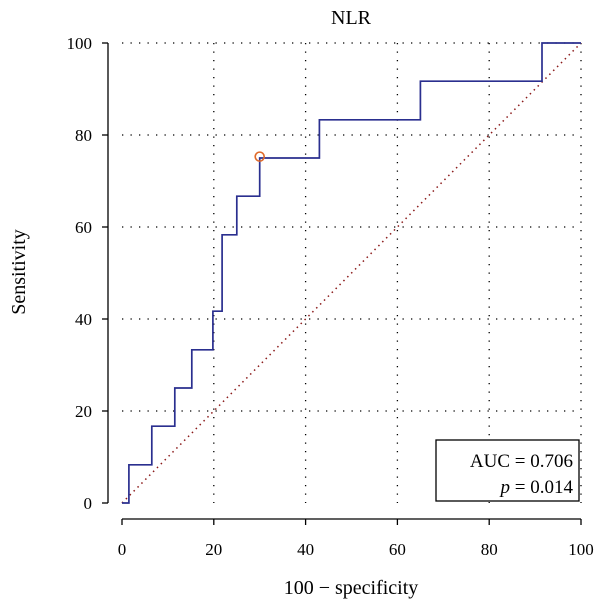 The width and height of the screenshot is (600, 611). Describe the element at coordinates (397, 549) in the screenshot. I see `x-tick-label: 60` at that location.